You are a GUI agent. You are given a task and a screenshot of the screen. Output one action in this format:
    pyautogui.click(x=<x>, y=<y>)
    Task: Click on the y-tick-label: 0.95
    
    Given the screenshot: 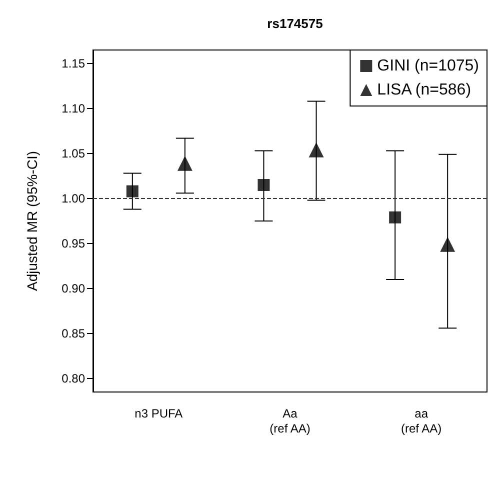 What is the action you would take?
    pyautogui.click(x=74, y=243)
    